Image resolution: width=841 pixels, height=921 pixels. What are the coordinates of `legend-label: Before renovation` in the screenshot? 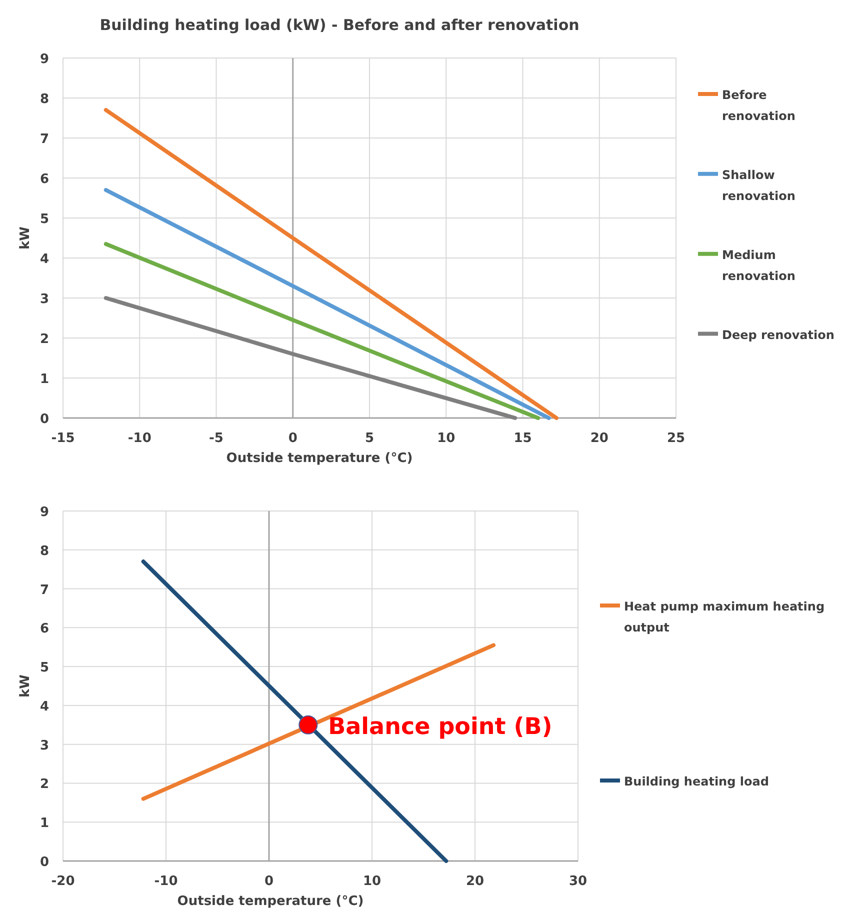 It's located at (759, 105).